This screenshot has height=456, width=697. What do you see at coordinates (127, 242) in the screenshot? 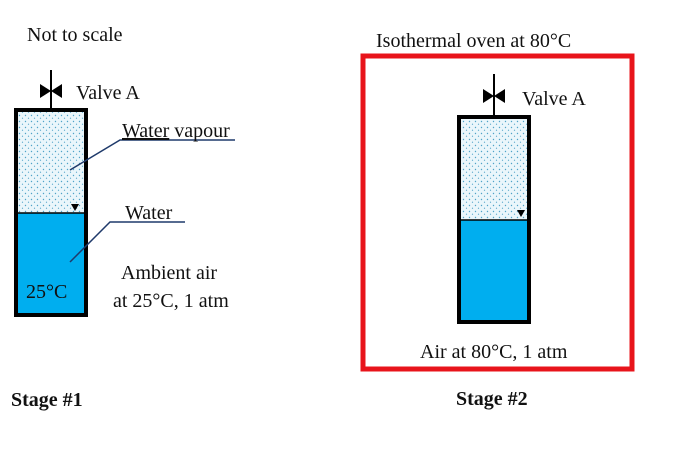
I see `water-leader-line` at bounding box center [127, 242].